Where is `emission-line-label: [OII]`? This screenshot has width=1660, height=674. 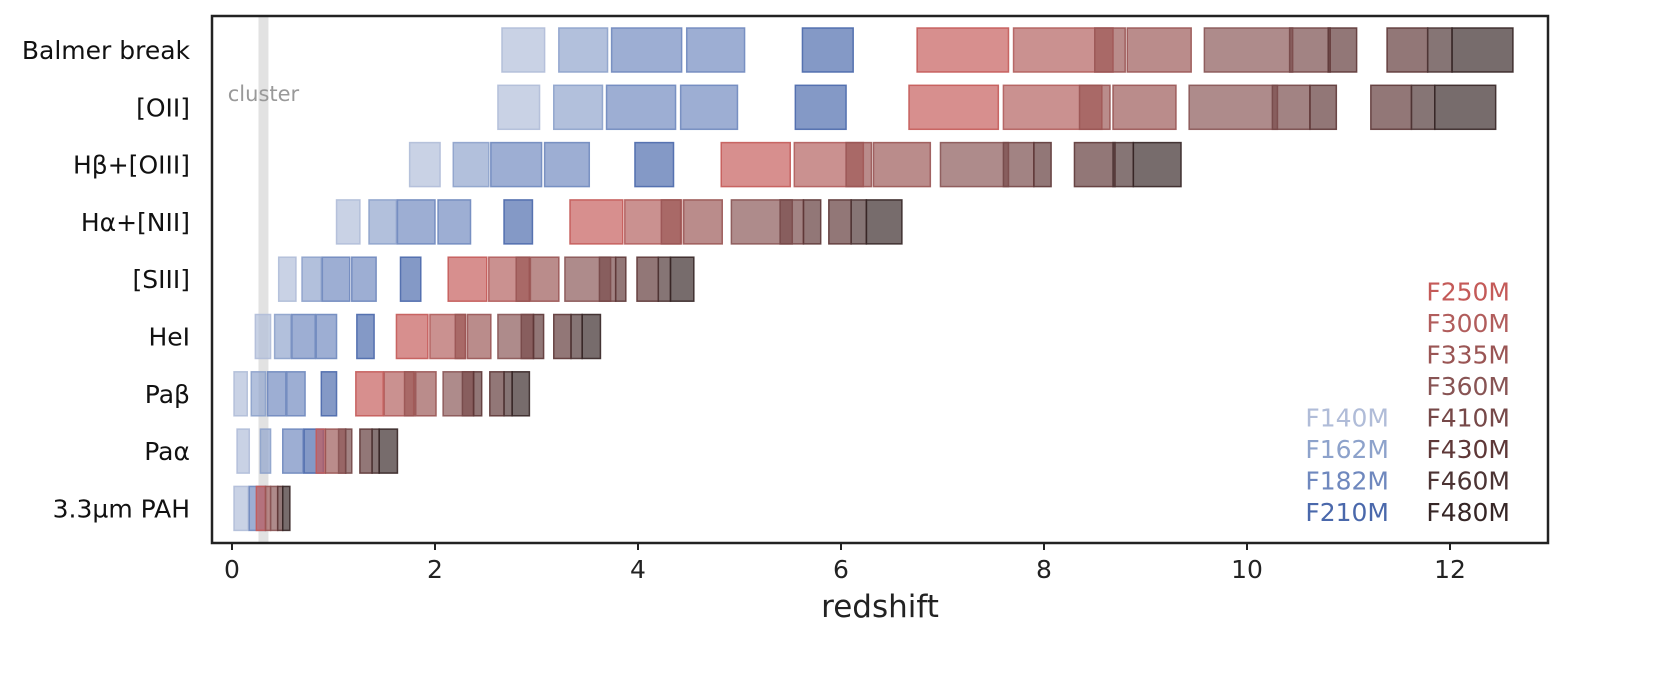
emission-line-label: [OII] is located at coordinates (163, 107).